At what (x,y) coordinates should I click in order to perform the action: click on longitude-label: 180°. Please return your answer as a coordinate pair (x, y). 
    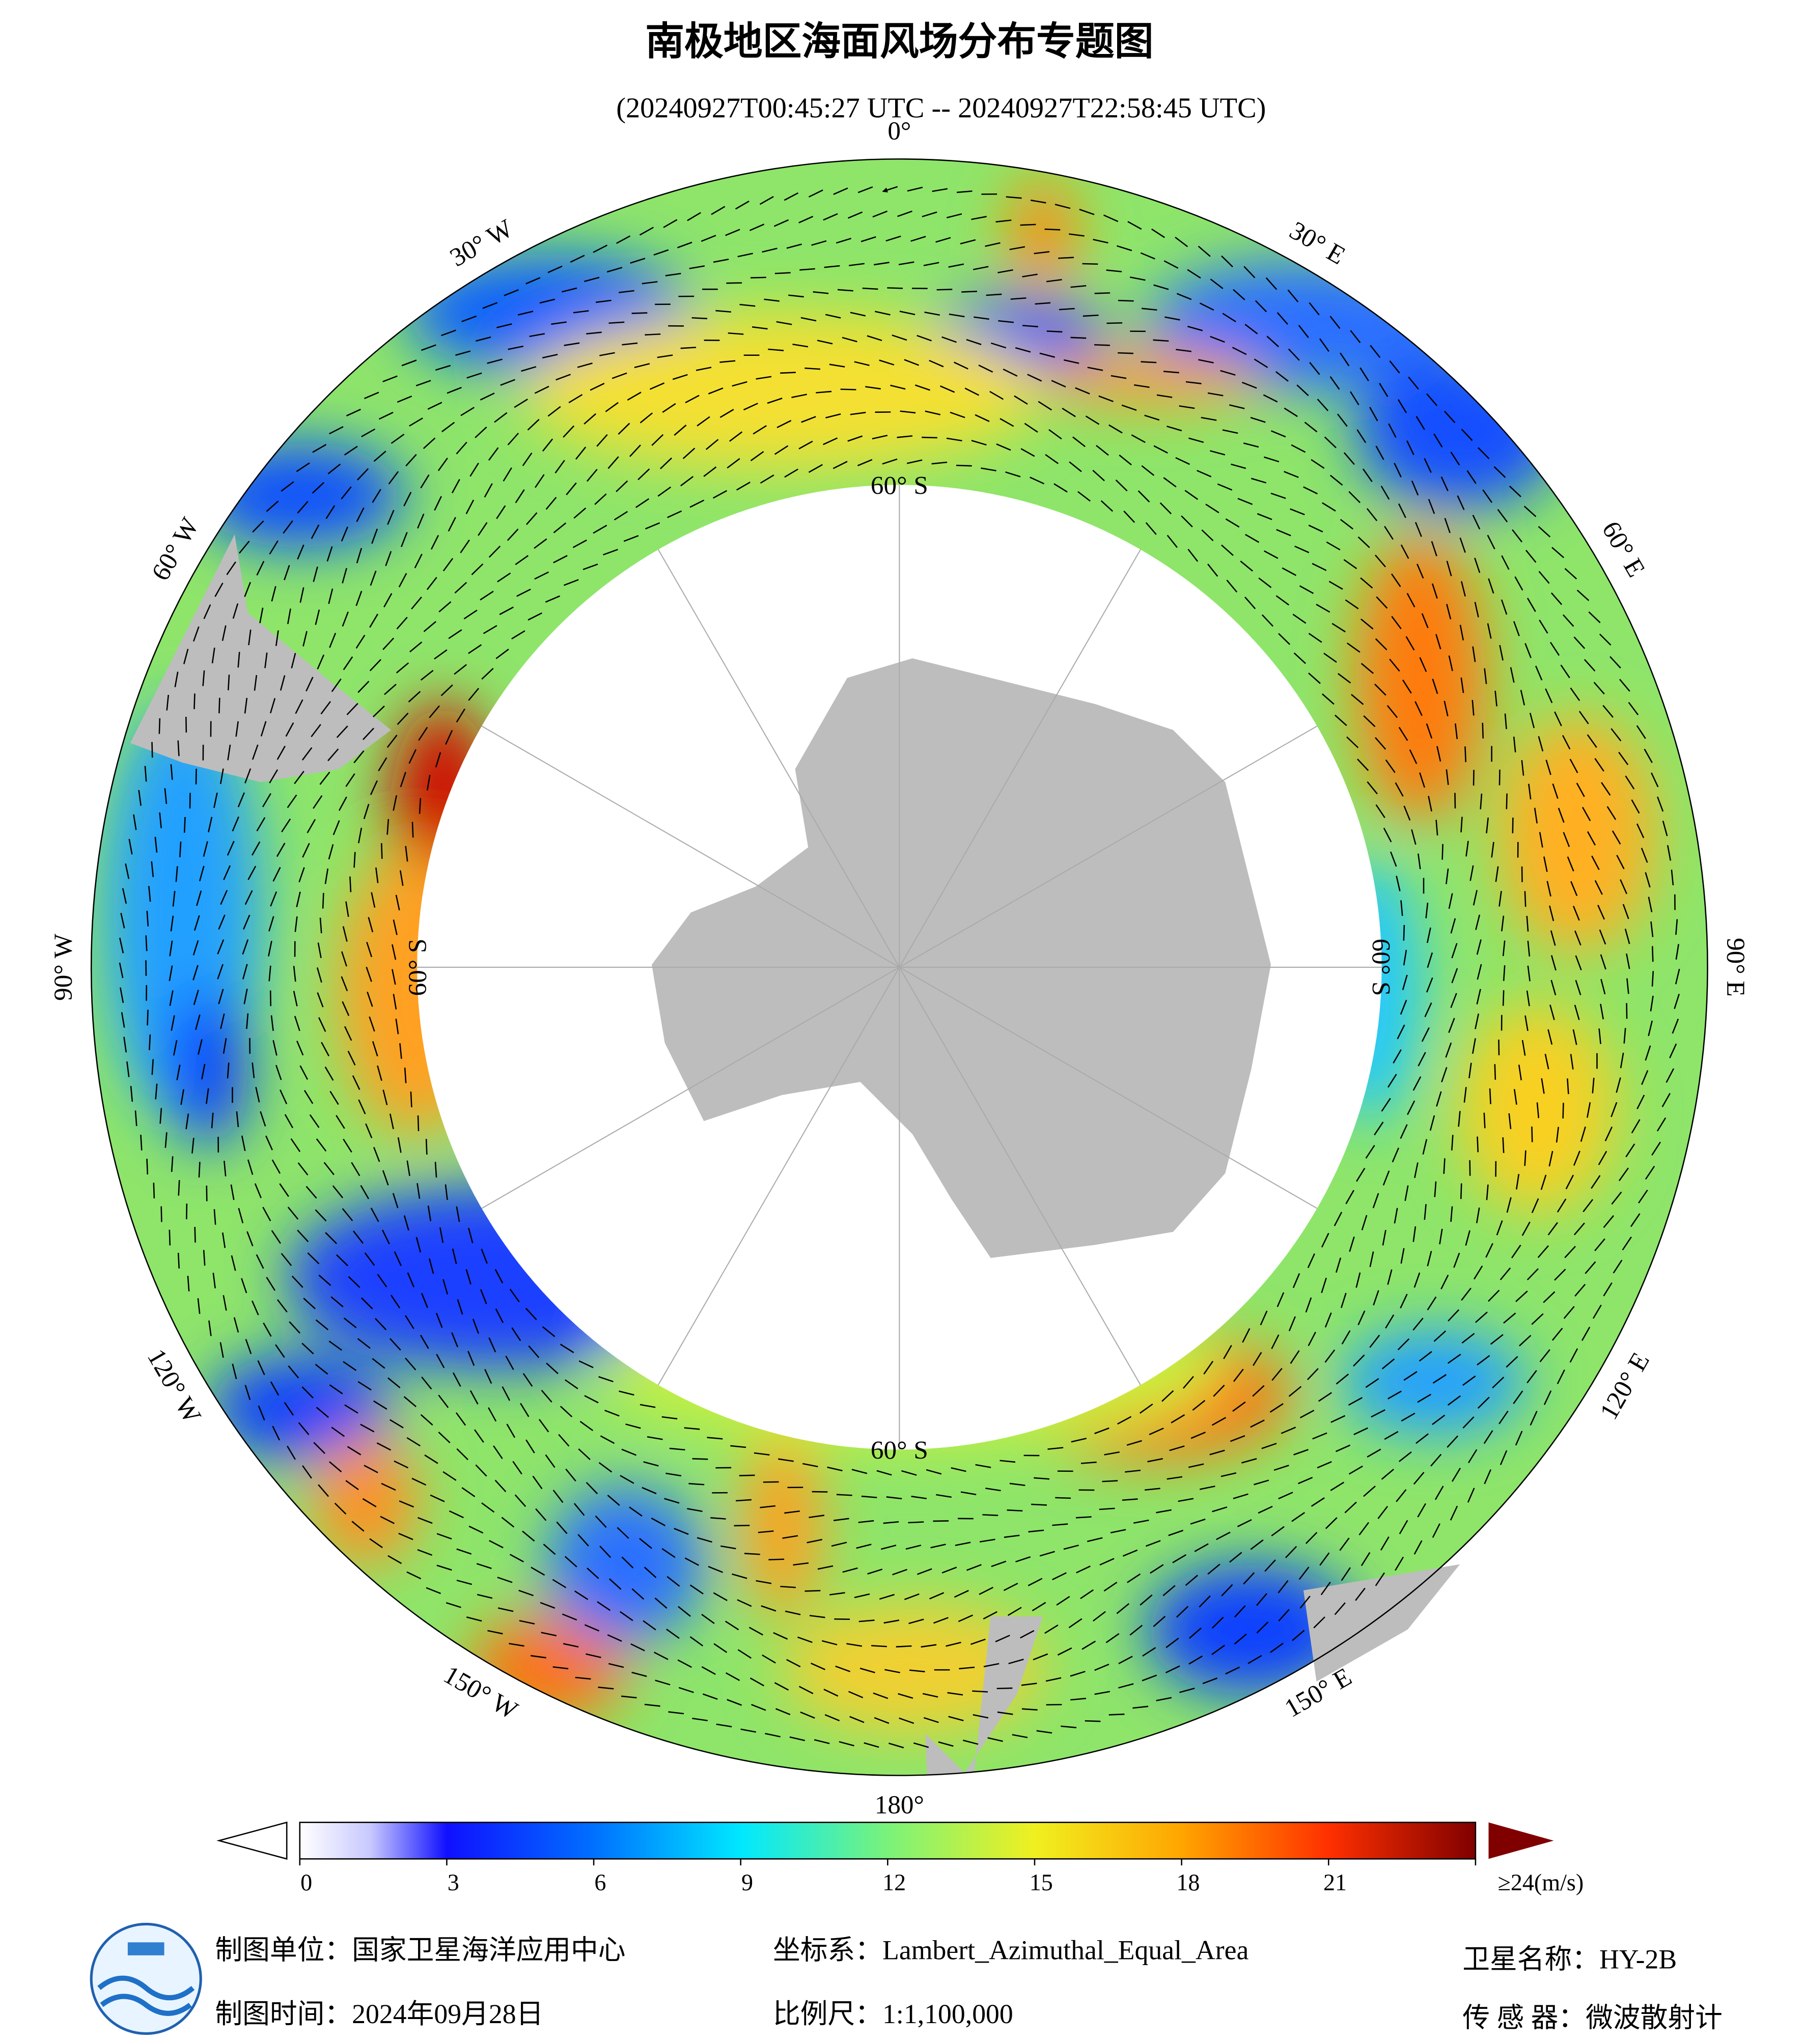
    Looking at the image, I should click on (899, 1804).